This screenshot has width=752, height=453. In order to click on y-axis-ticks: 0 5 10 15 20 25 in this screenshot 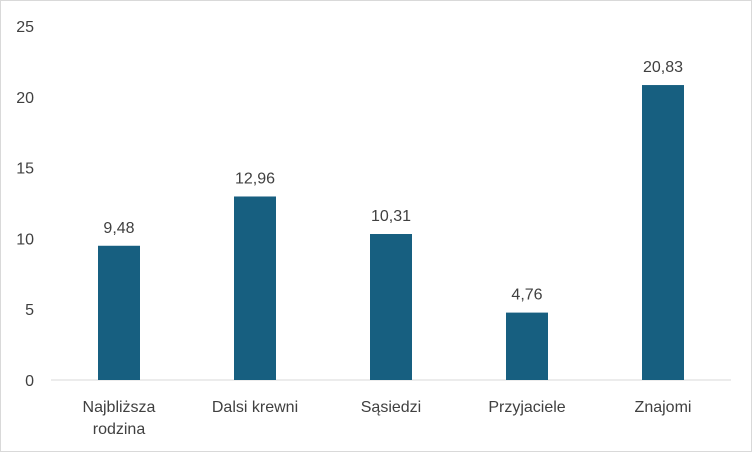, I will do `click(25, 204)`.